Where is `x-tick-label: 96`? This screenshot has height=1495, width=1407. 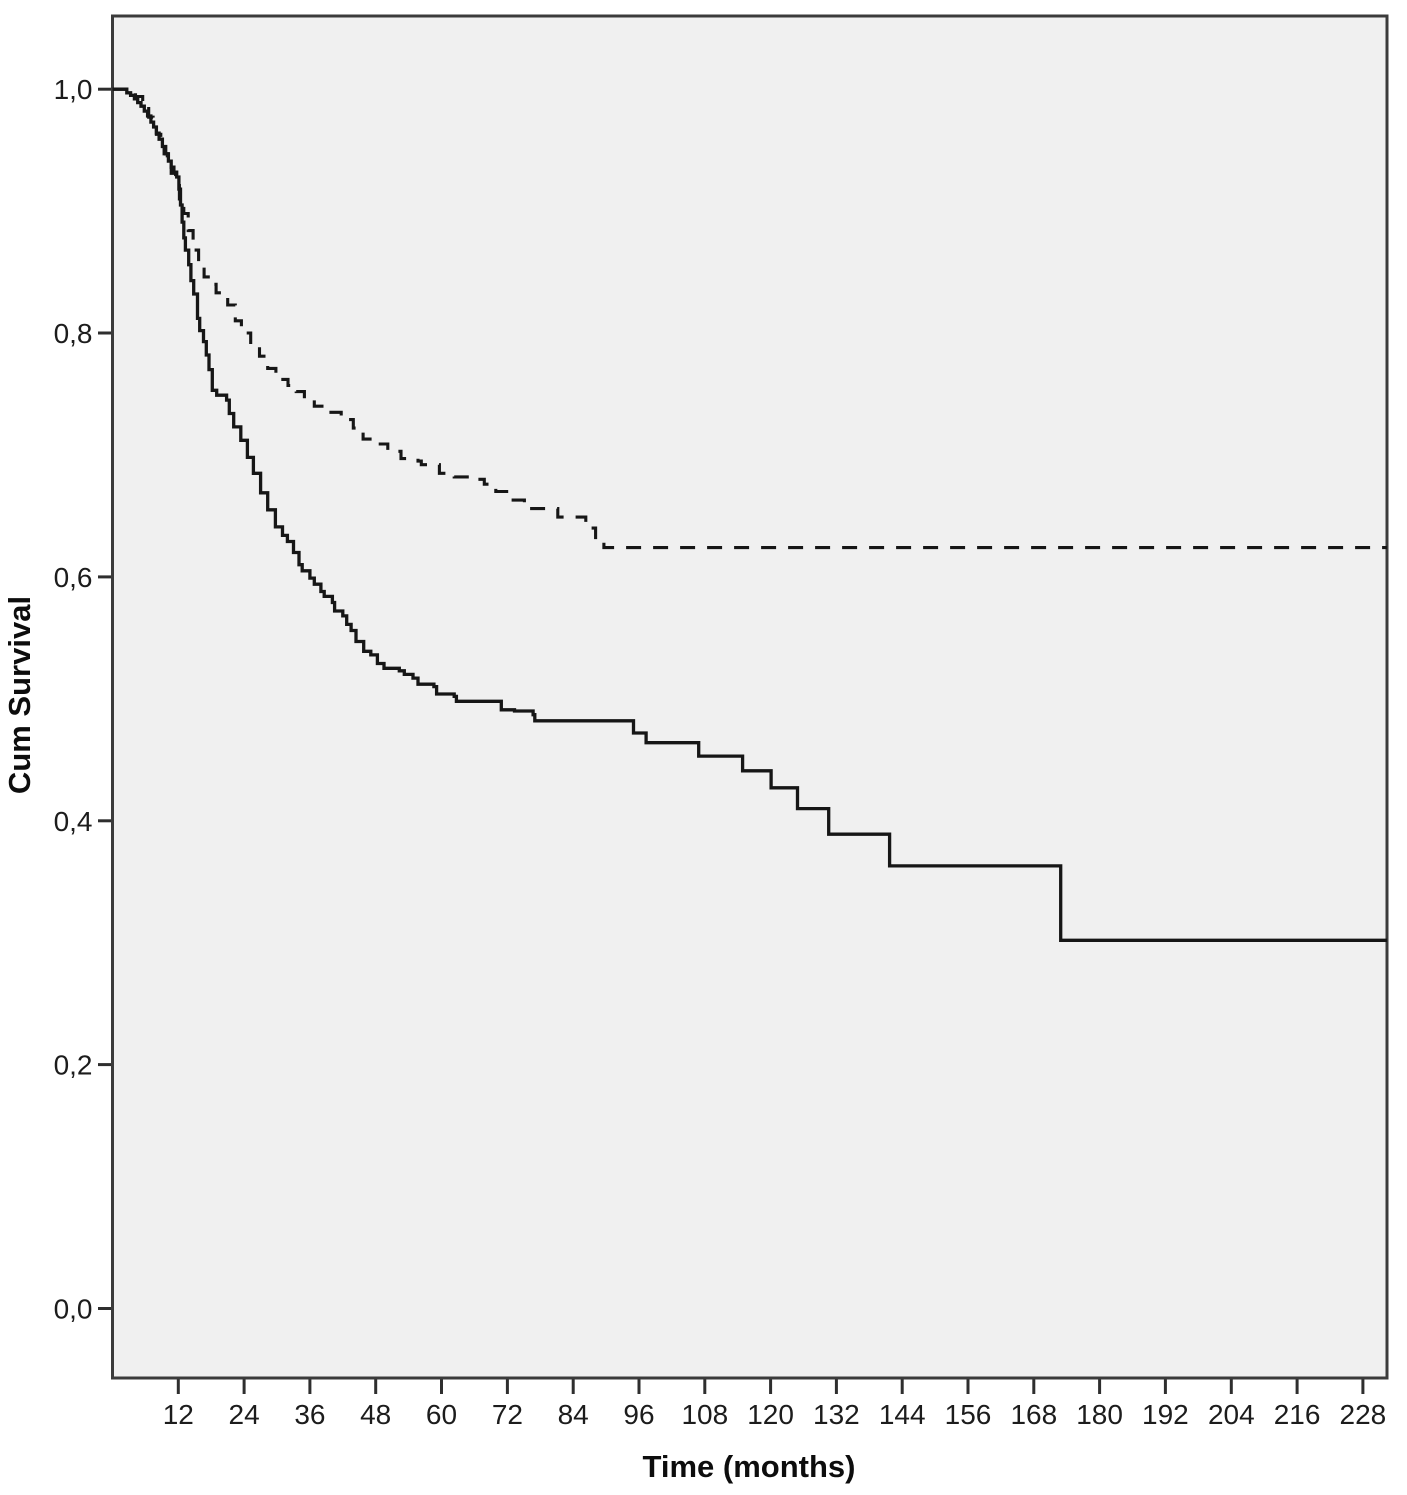 x-tick-label: 96 is located at coordinates (638, 1414).